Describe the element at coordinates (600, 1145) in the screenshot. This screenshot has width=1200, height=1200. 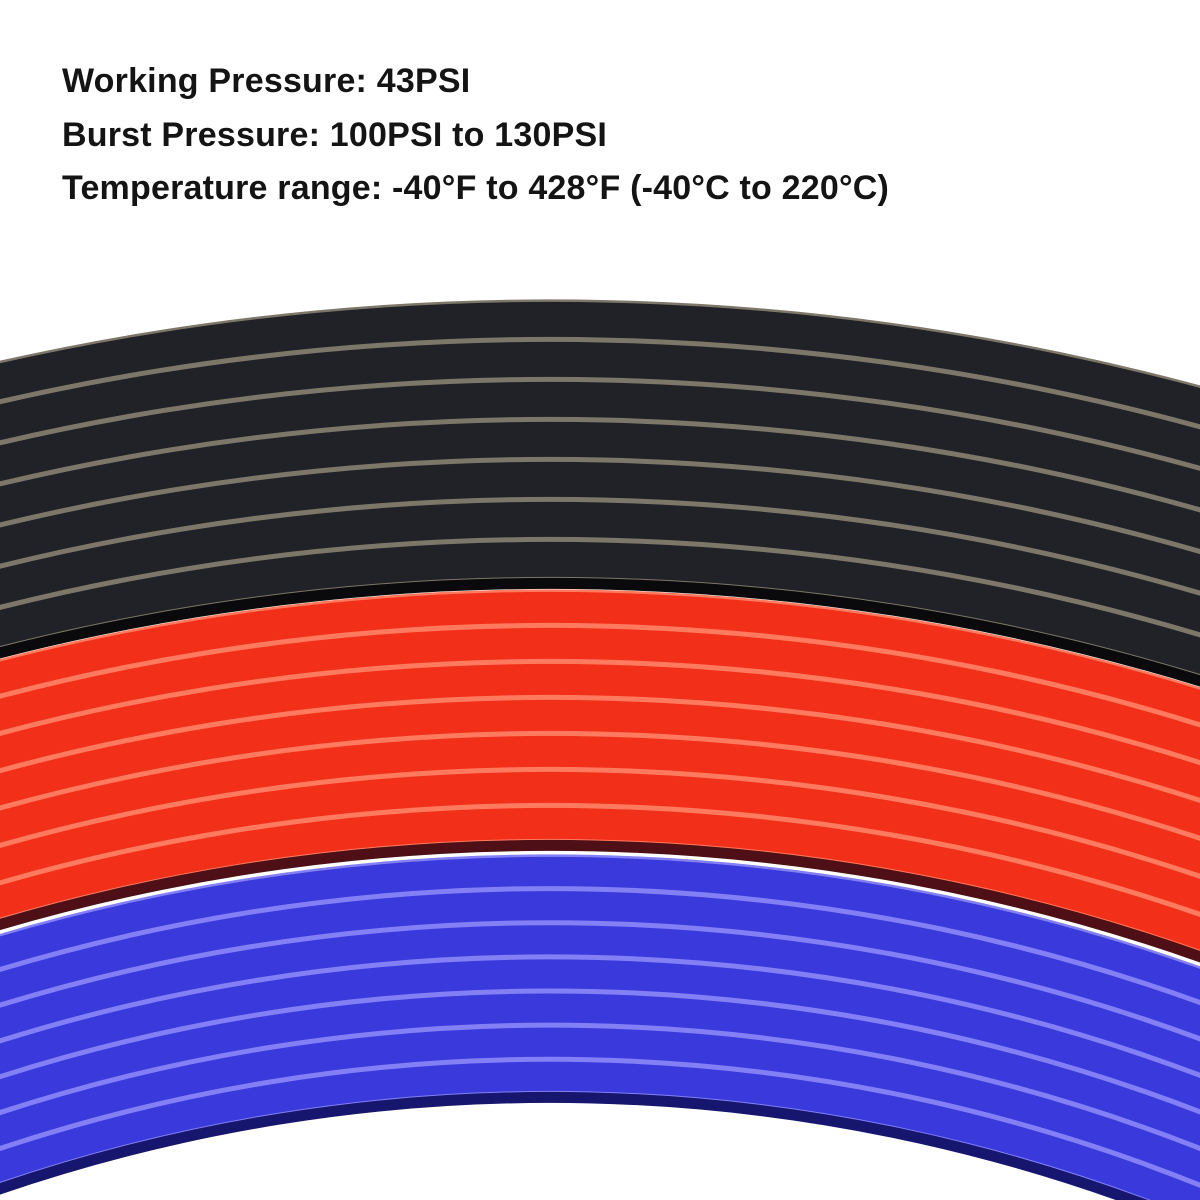
I see `hose-band-shadow` at that location.